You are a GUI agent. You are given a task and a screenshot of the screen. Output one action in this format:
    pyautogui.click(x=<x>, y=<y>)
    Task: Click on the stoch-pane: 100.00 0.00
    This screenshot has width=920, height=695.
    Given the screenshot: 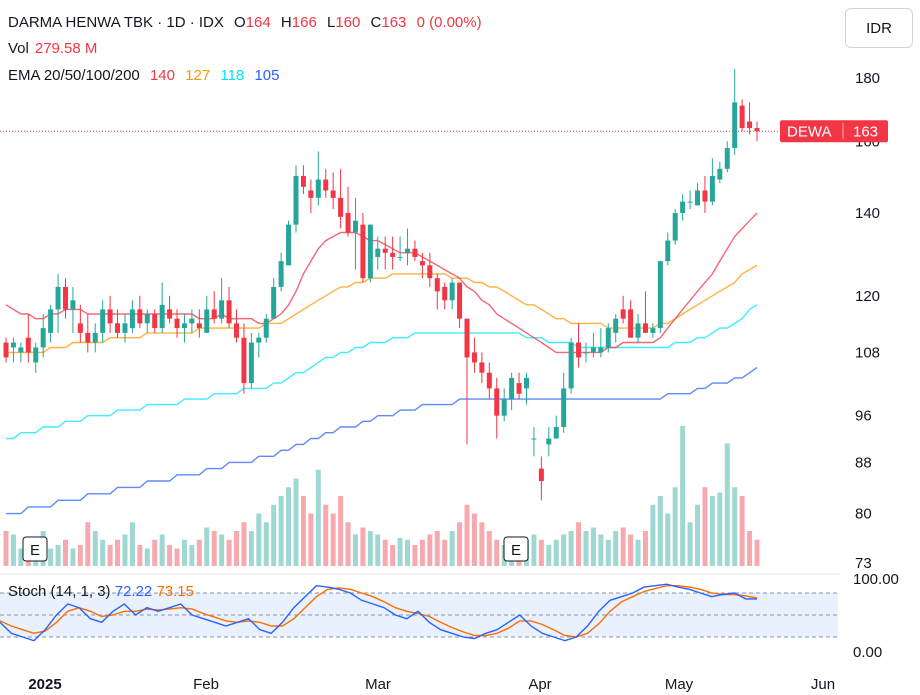 What is the action you would take?
    pyautogui.click(x=449, y=616)
    